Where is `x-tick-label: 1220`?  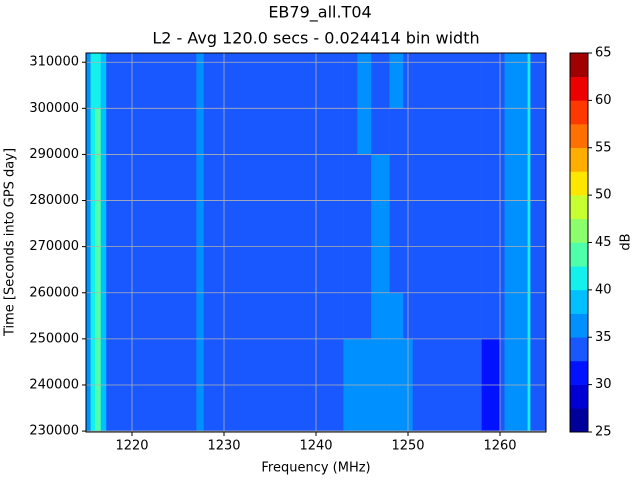
x-tick-label: 1220 is located at coordinates (131, 446).